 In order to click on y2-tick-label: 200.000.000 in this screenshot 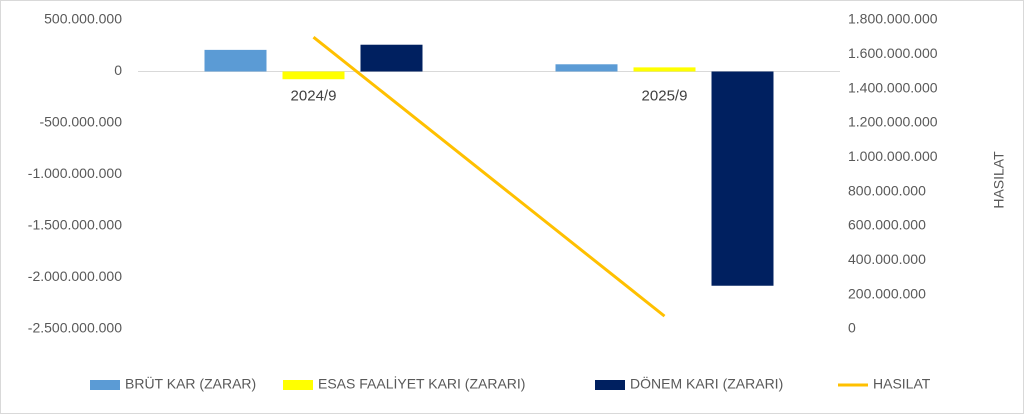, I will do `click(887, 293)`.